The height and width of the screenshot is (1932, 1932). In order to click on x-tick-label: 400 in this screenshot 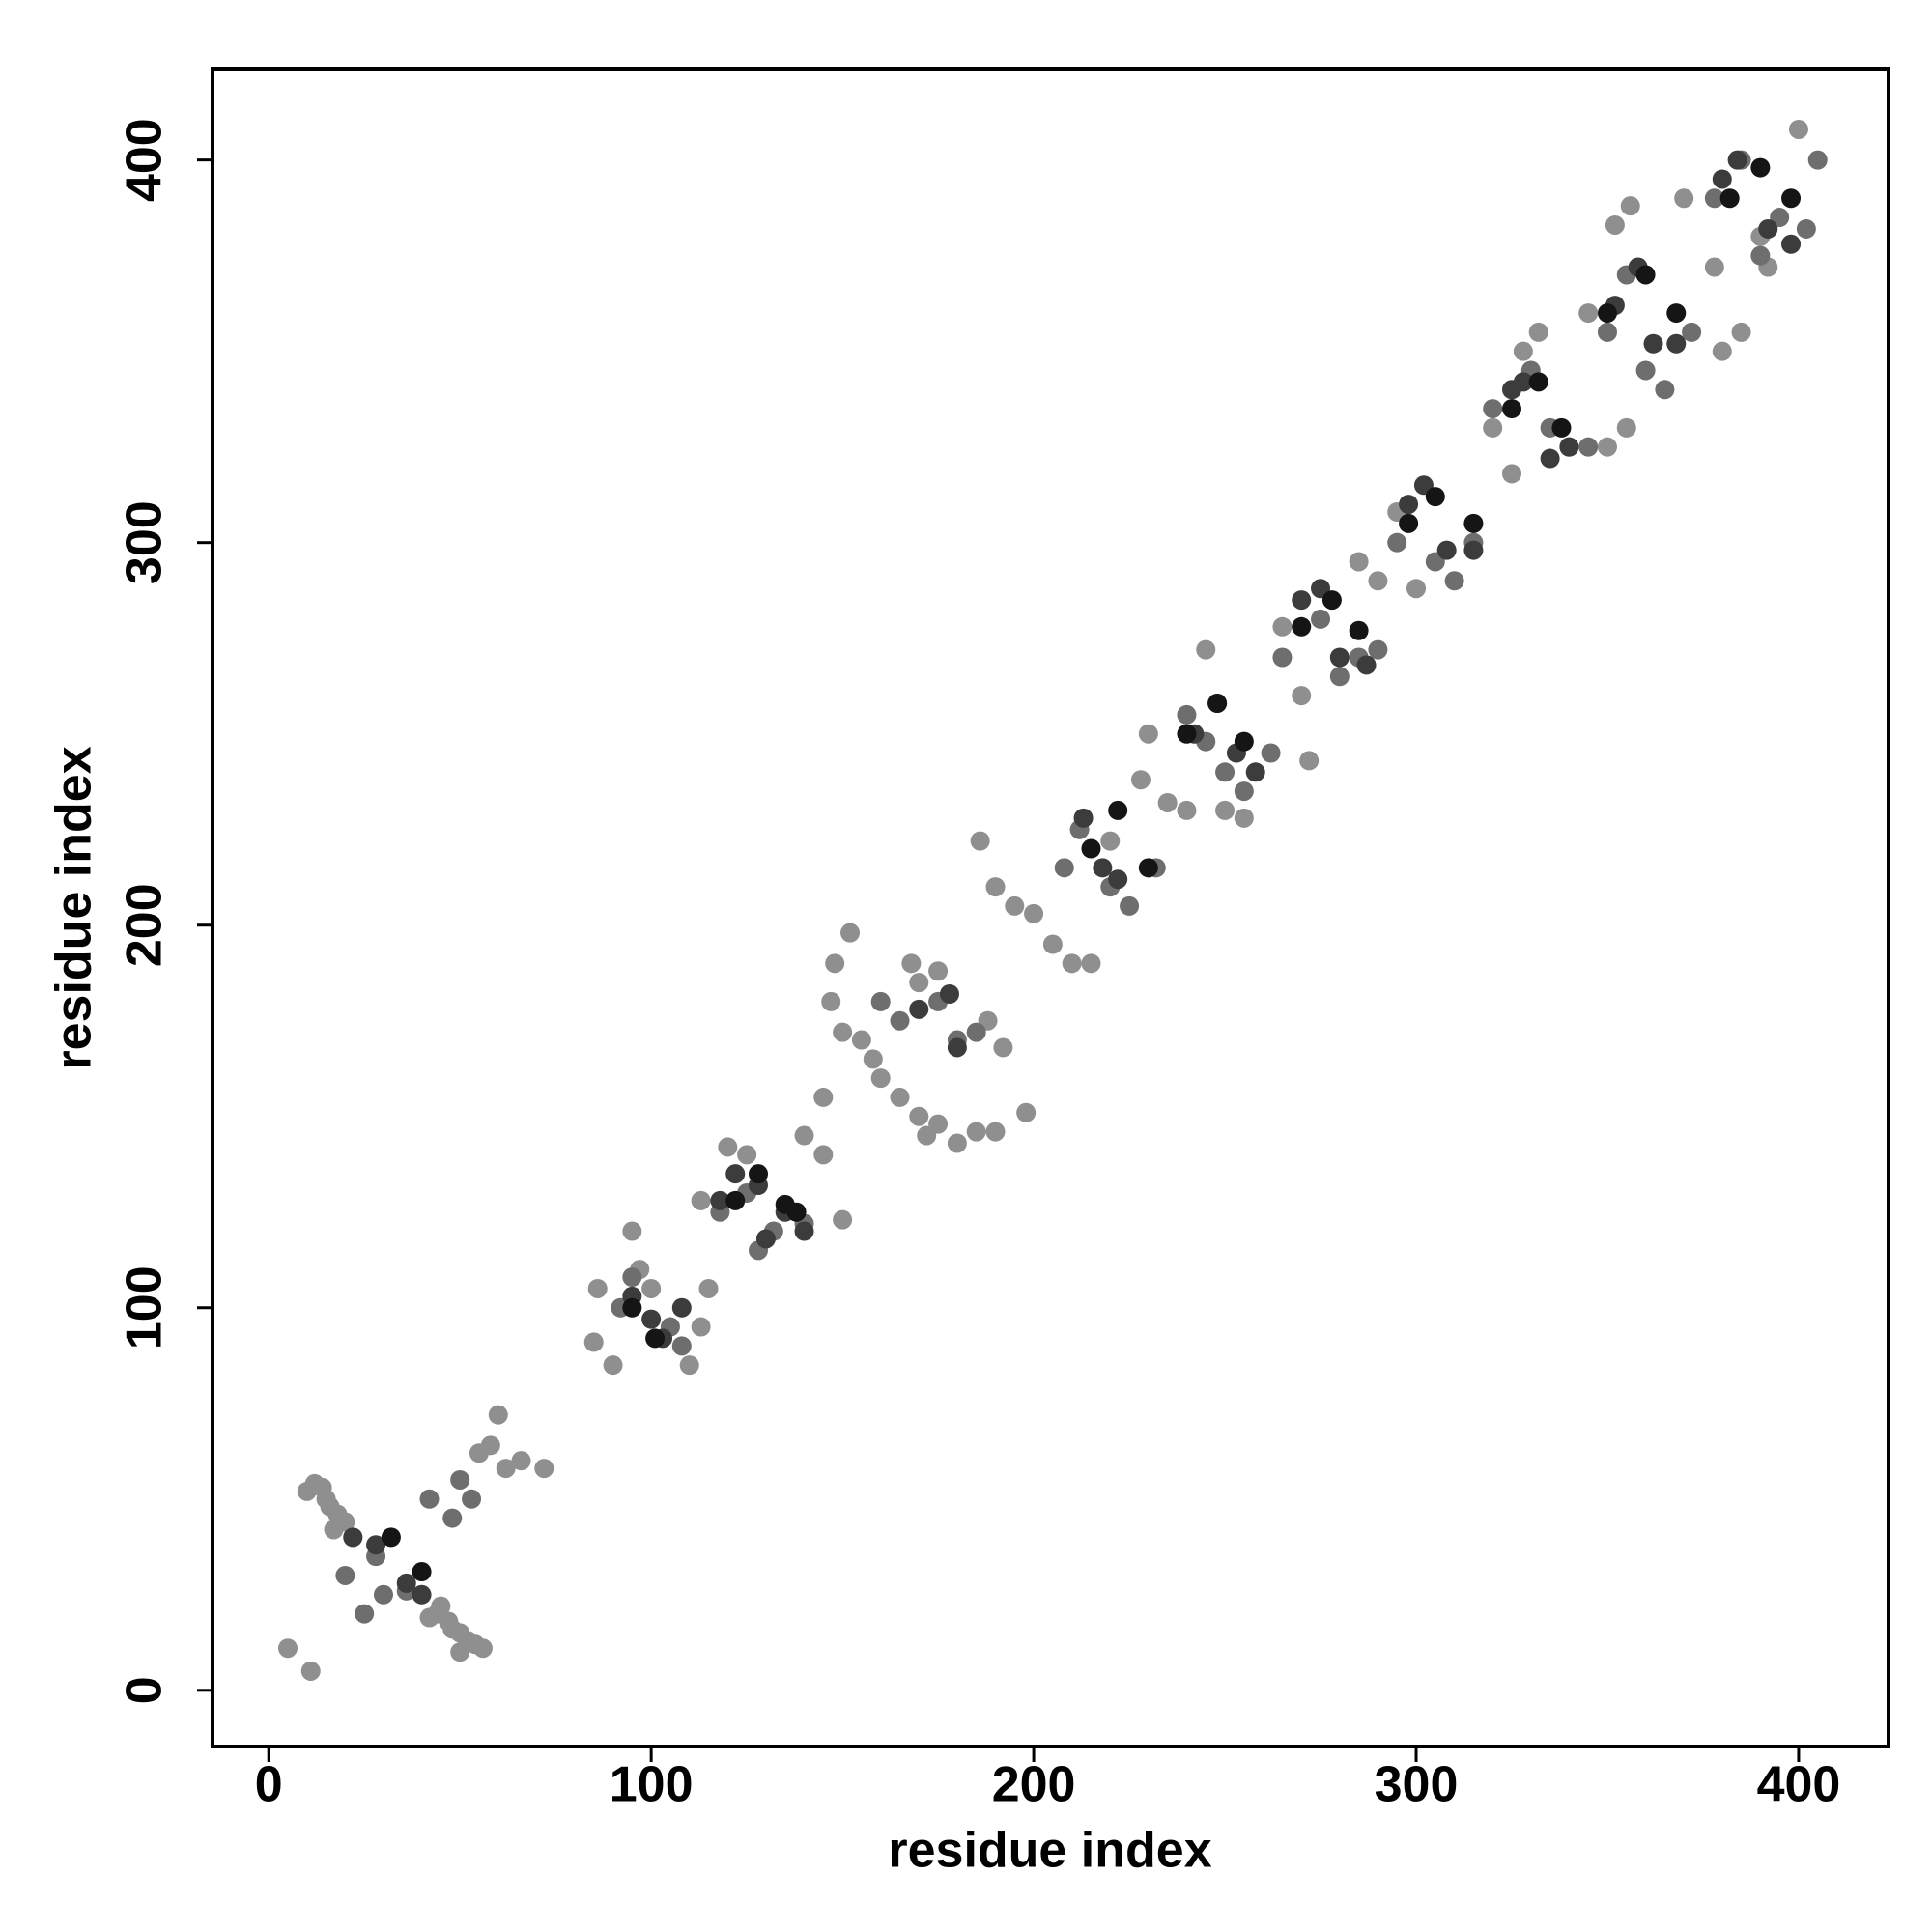, I will do `click(1799, 1785)`.